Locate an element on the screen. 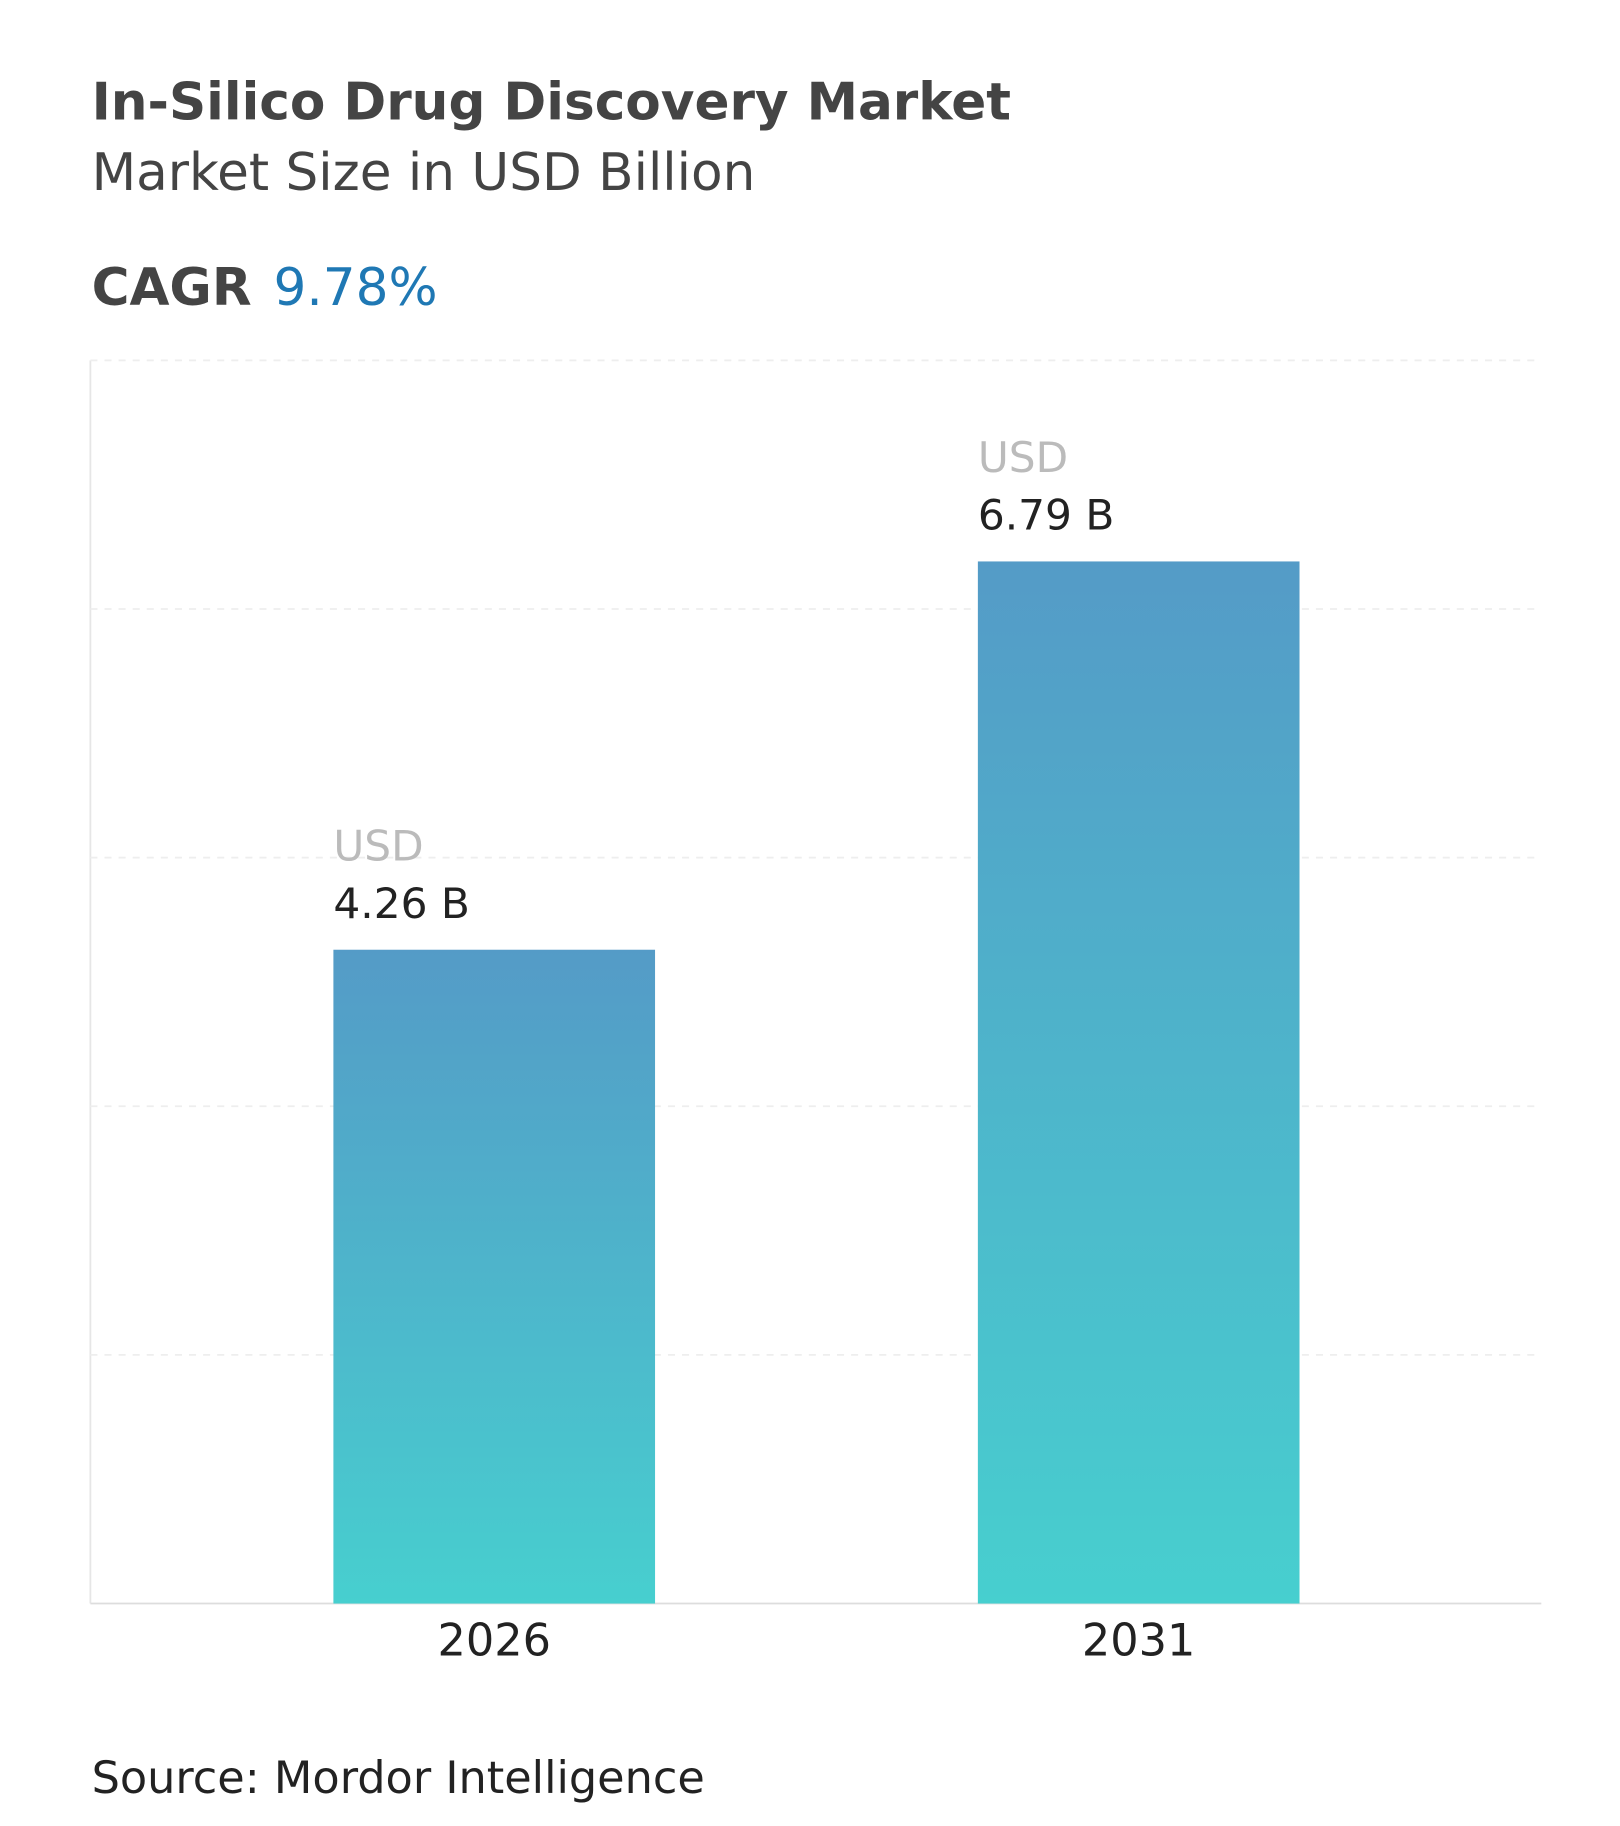 This screenshot has width=1620, height=1826. value-label: 6.79 B is located at coordinates (1046, 515).